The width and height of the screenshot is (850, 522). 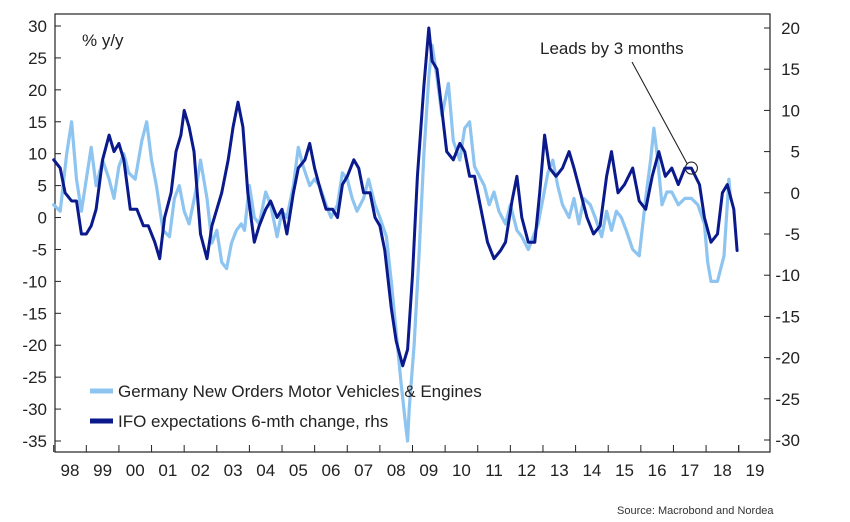 What do you see at coordinates (722, 470) in the screenshot?
I see `x-tick-label: 18` at bounding box center [722, 470].